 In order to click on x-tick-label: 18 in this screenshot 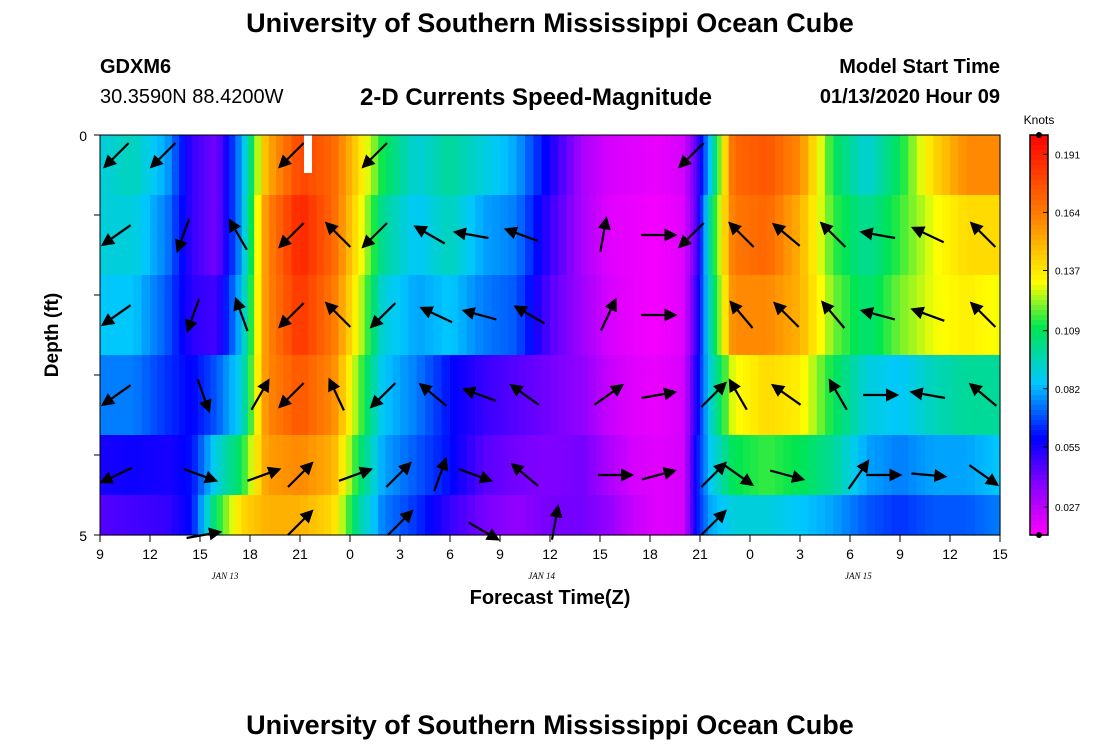, I will do `click(650, 554)`.